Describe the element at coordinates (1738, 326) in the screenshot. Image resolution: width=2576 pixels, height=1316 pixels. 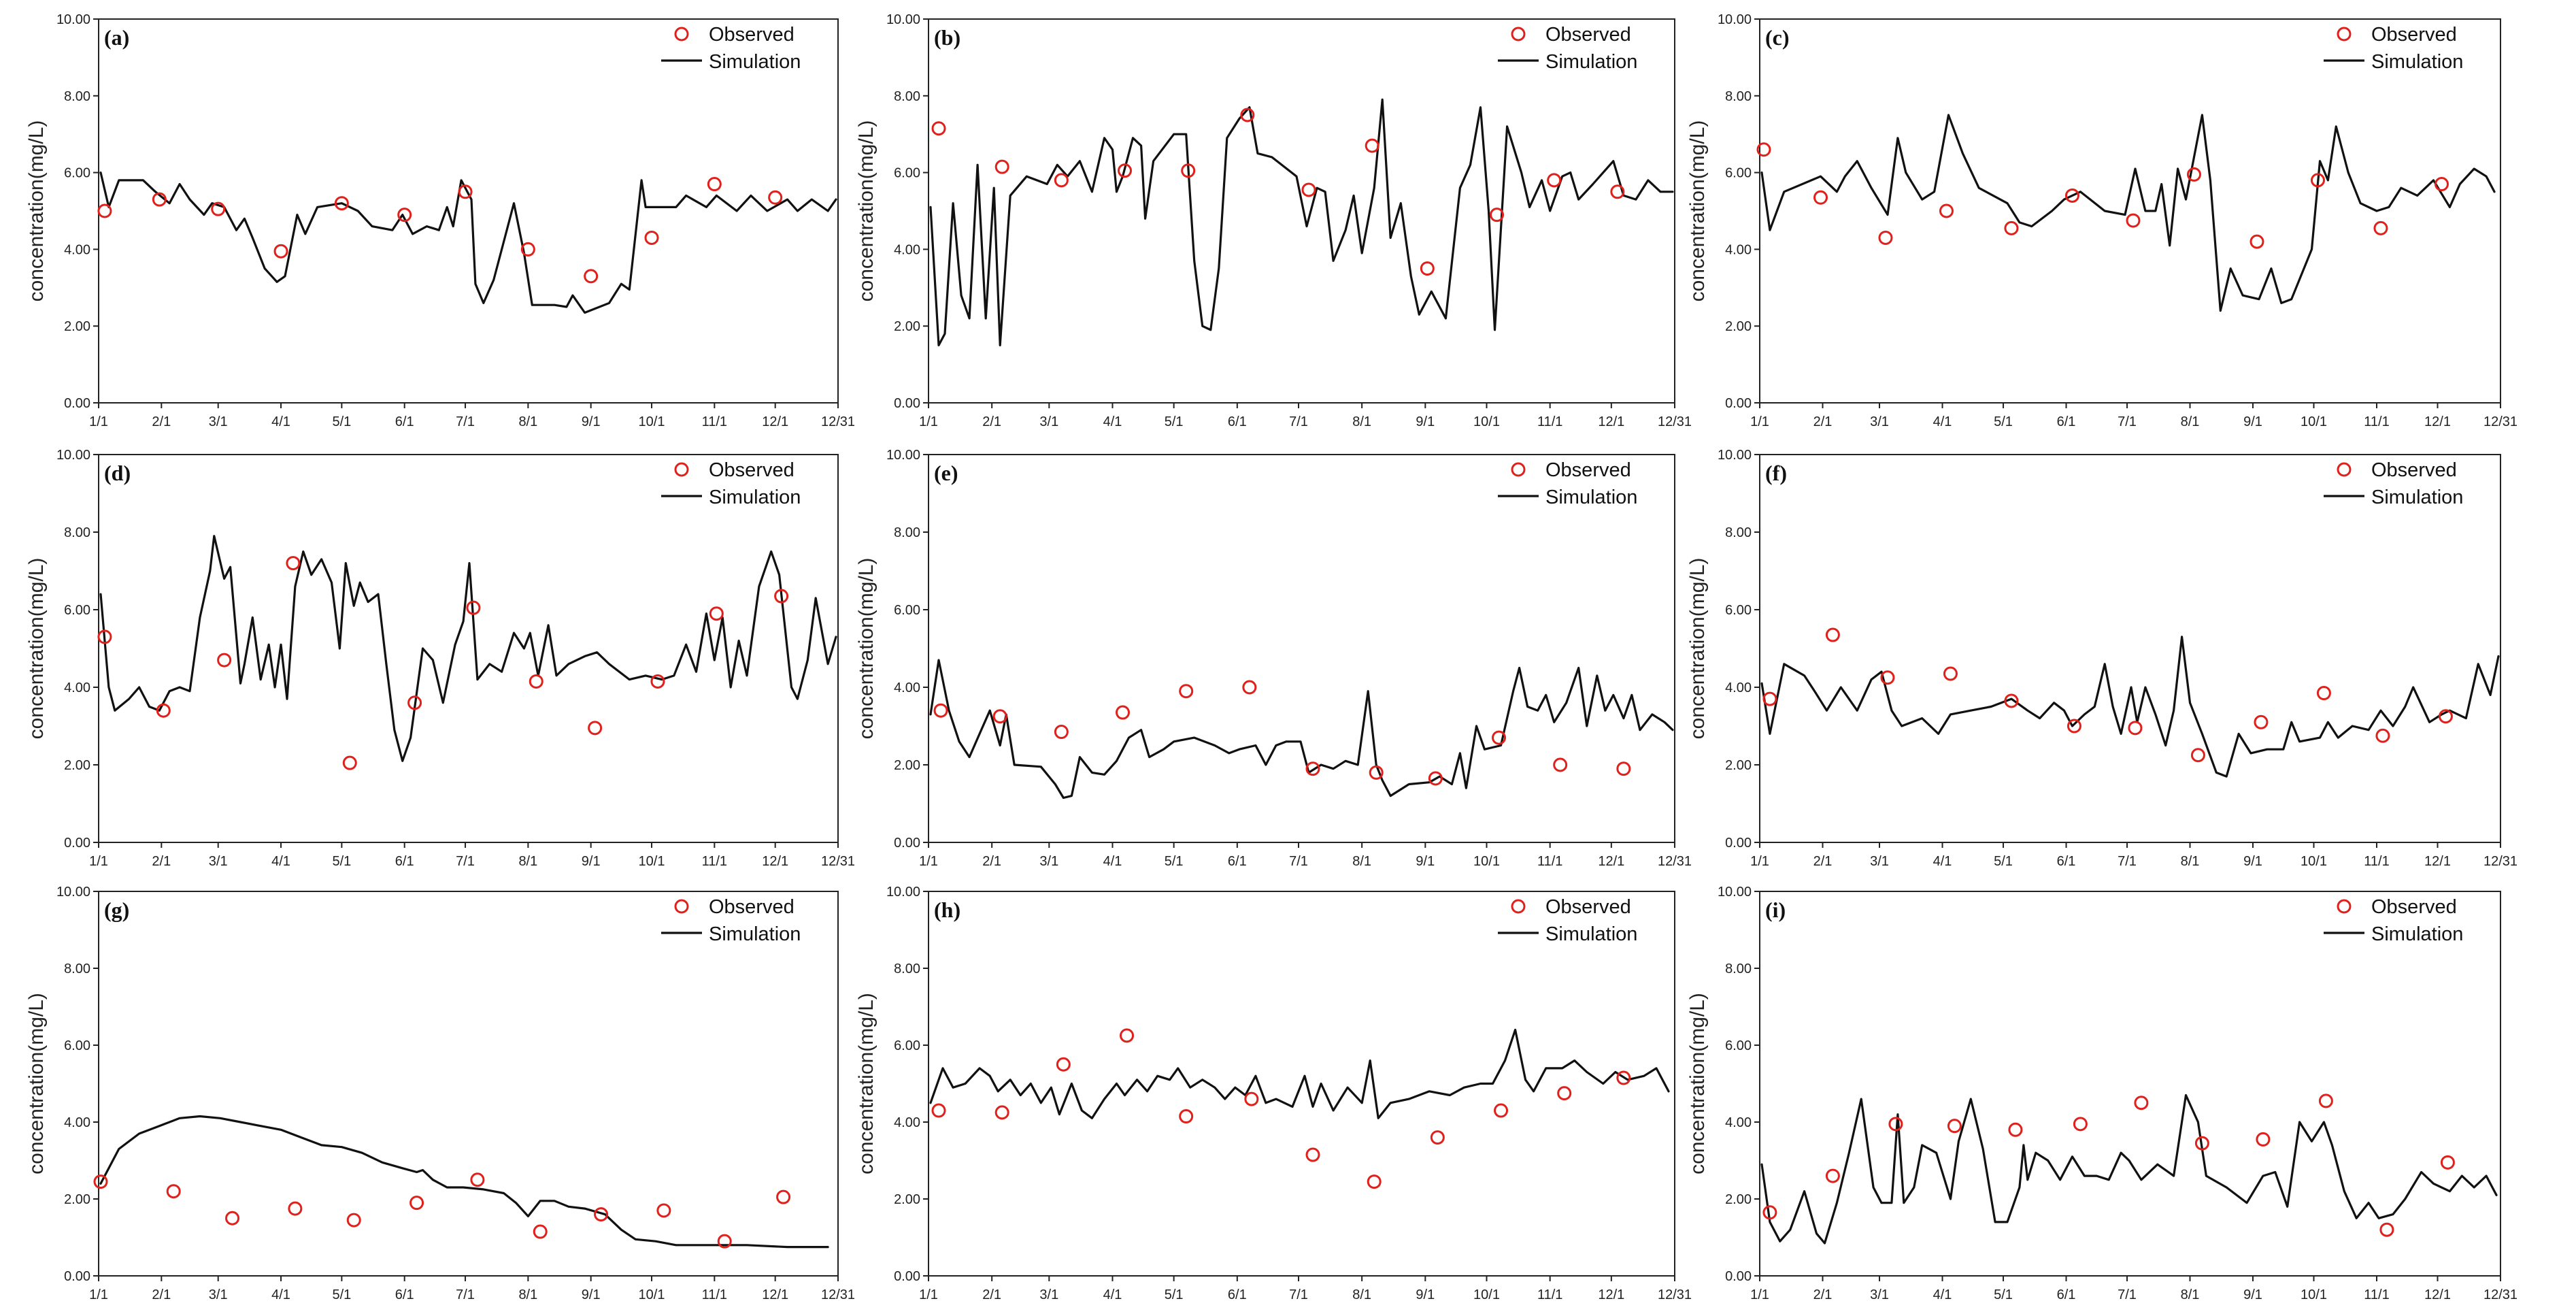
I see `y-tick-label: 2.00` at that location.